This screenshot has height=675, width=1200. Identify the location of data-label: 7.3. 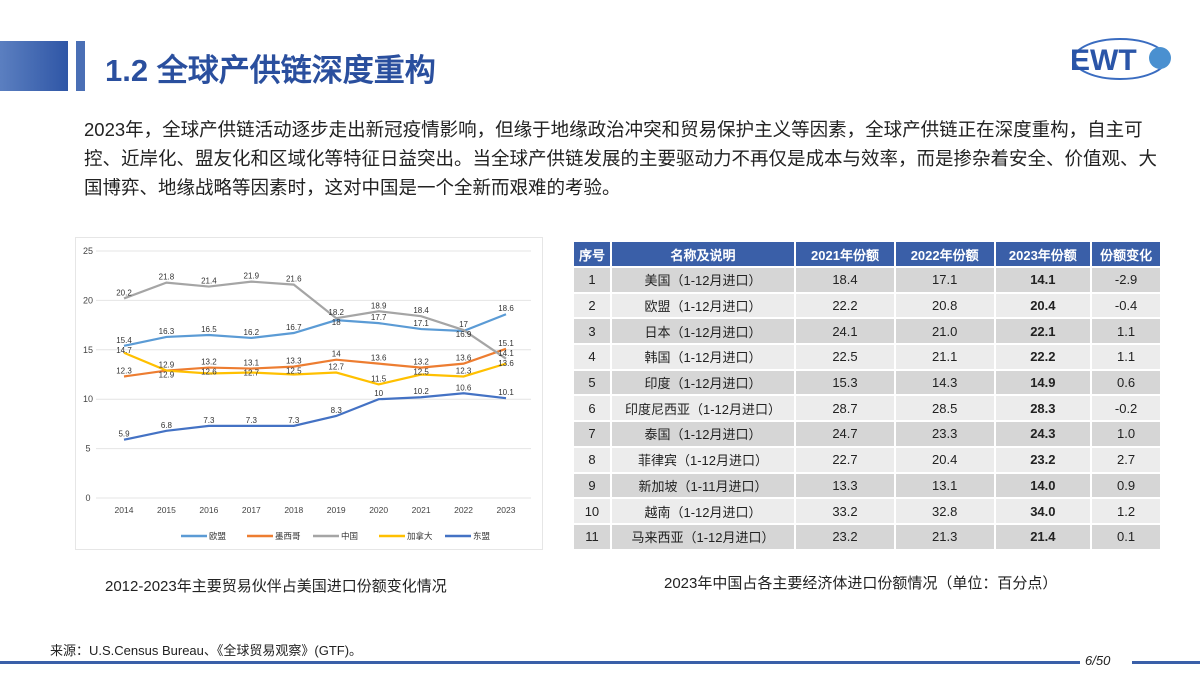
(252, 420).